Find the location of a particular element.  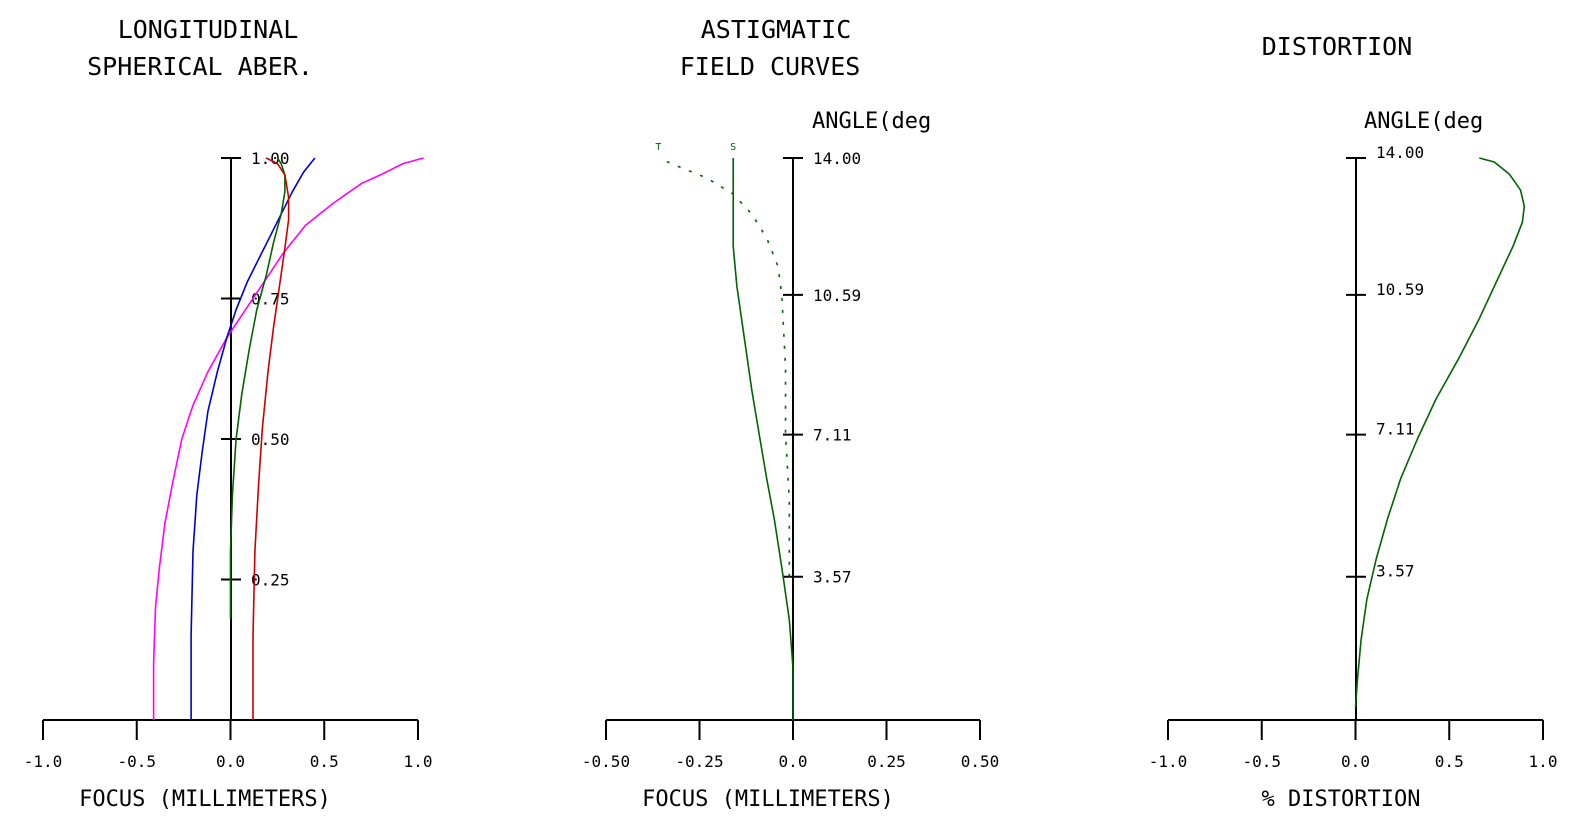

chart-title-line-2: FIELD CURVES is located at coordinates (770, 66).